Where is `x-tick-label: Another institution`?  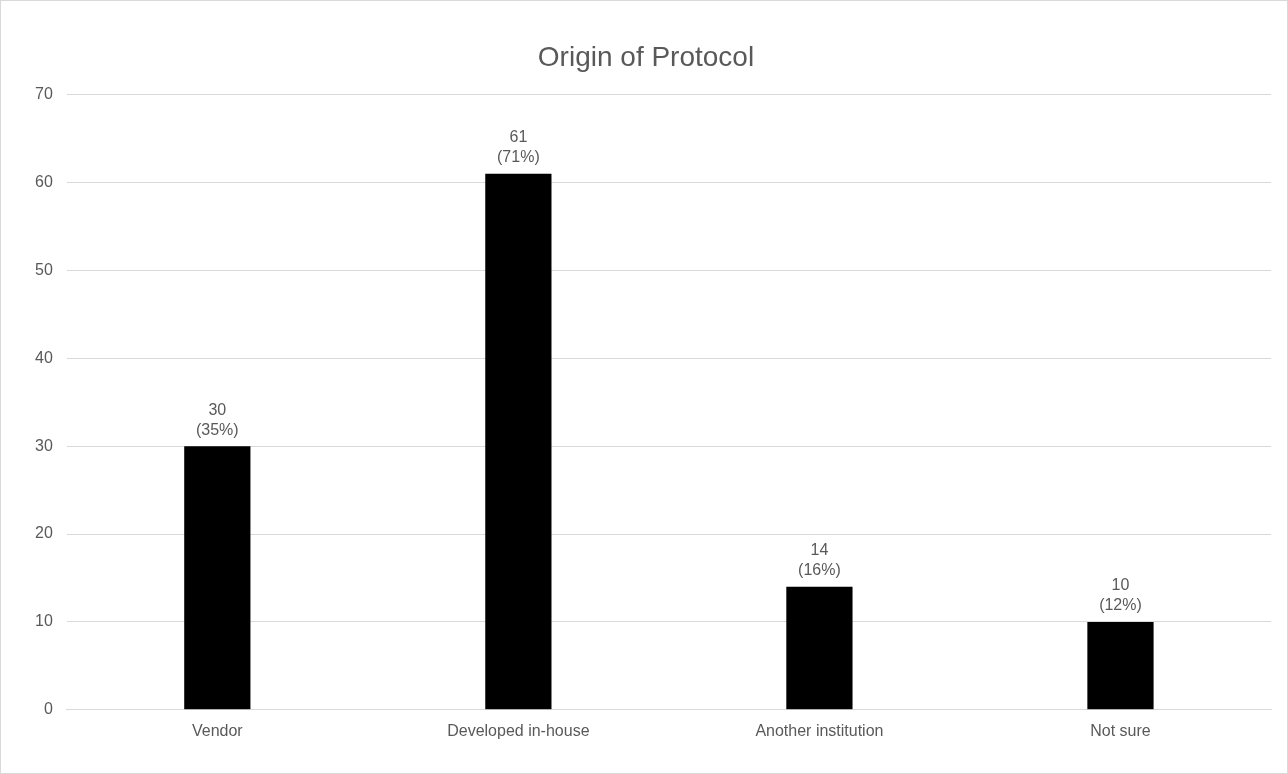 x-tick-label: Another institution is located at coordinates (819, 730).